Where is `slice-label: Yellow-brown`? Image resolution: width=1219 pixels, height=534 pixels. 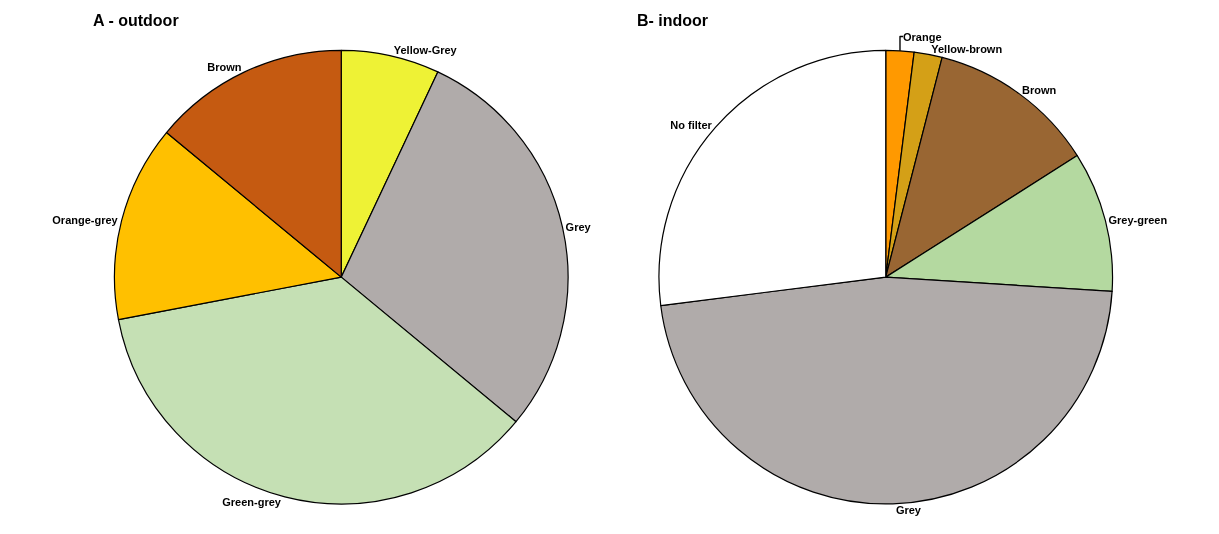
slice-label: Yellow-brown is located at coordinates (967, 48).